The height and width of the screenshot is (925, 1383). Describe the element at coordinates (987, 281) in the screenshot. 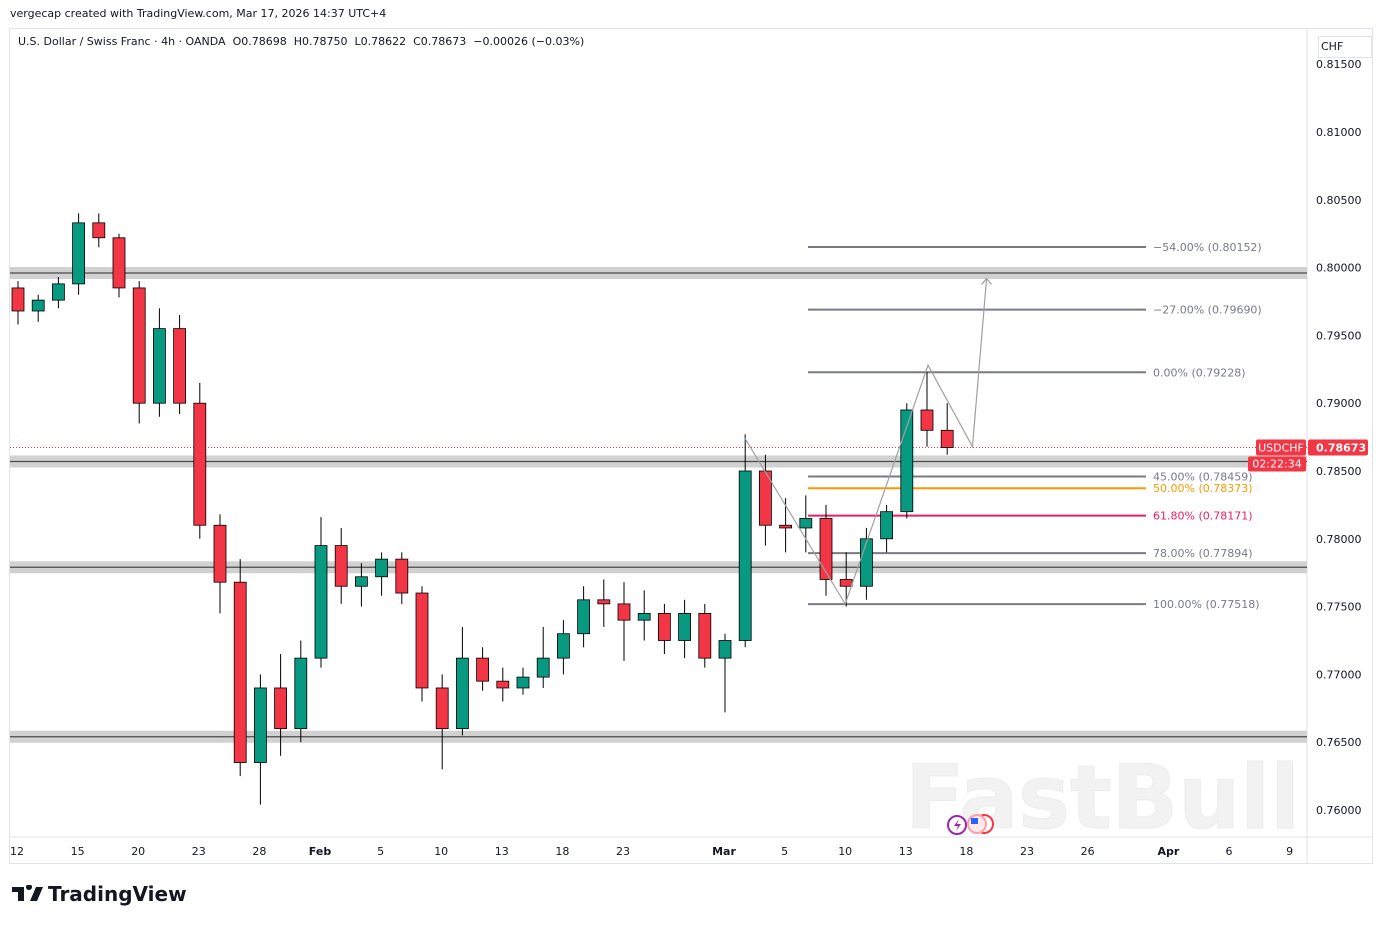

I see `arrow-head-icon` at that location.